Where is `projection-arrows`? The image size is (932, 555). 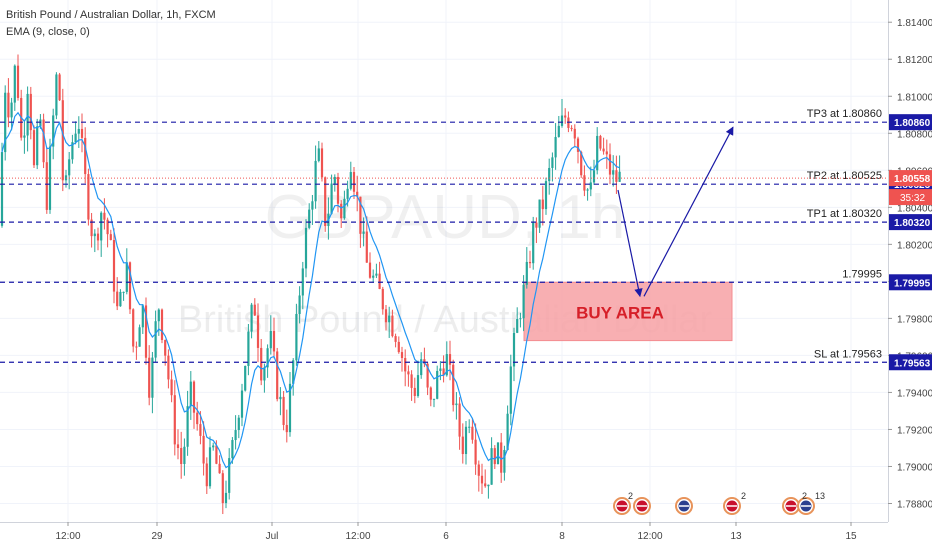 projection-arrows is located at coordinates (675, 212).